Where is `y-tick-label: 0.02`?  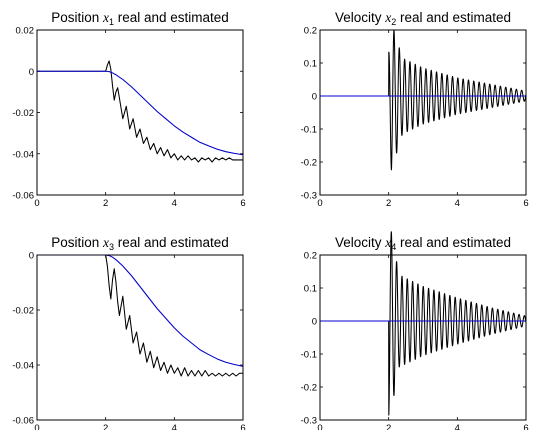
y-tick-label: 0.02 is located at coordinates (25, 31).